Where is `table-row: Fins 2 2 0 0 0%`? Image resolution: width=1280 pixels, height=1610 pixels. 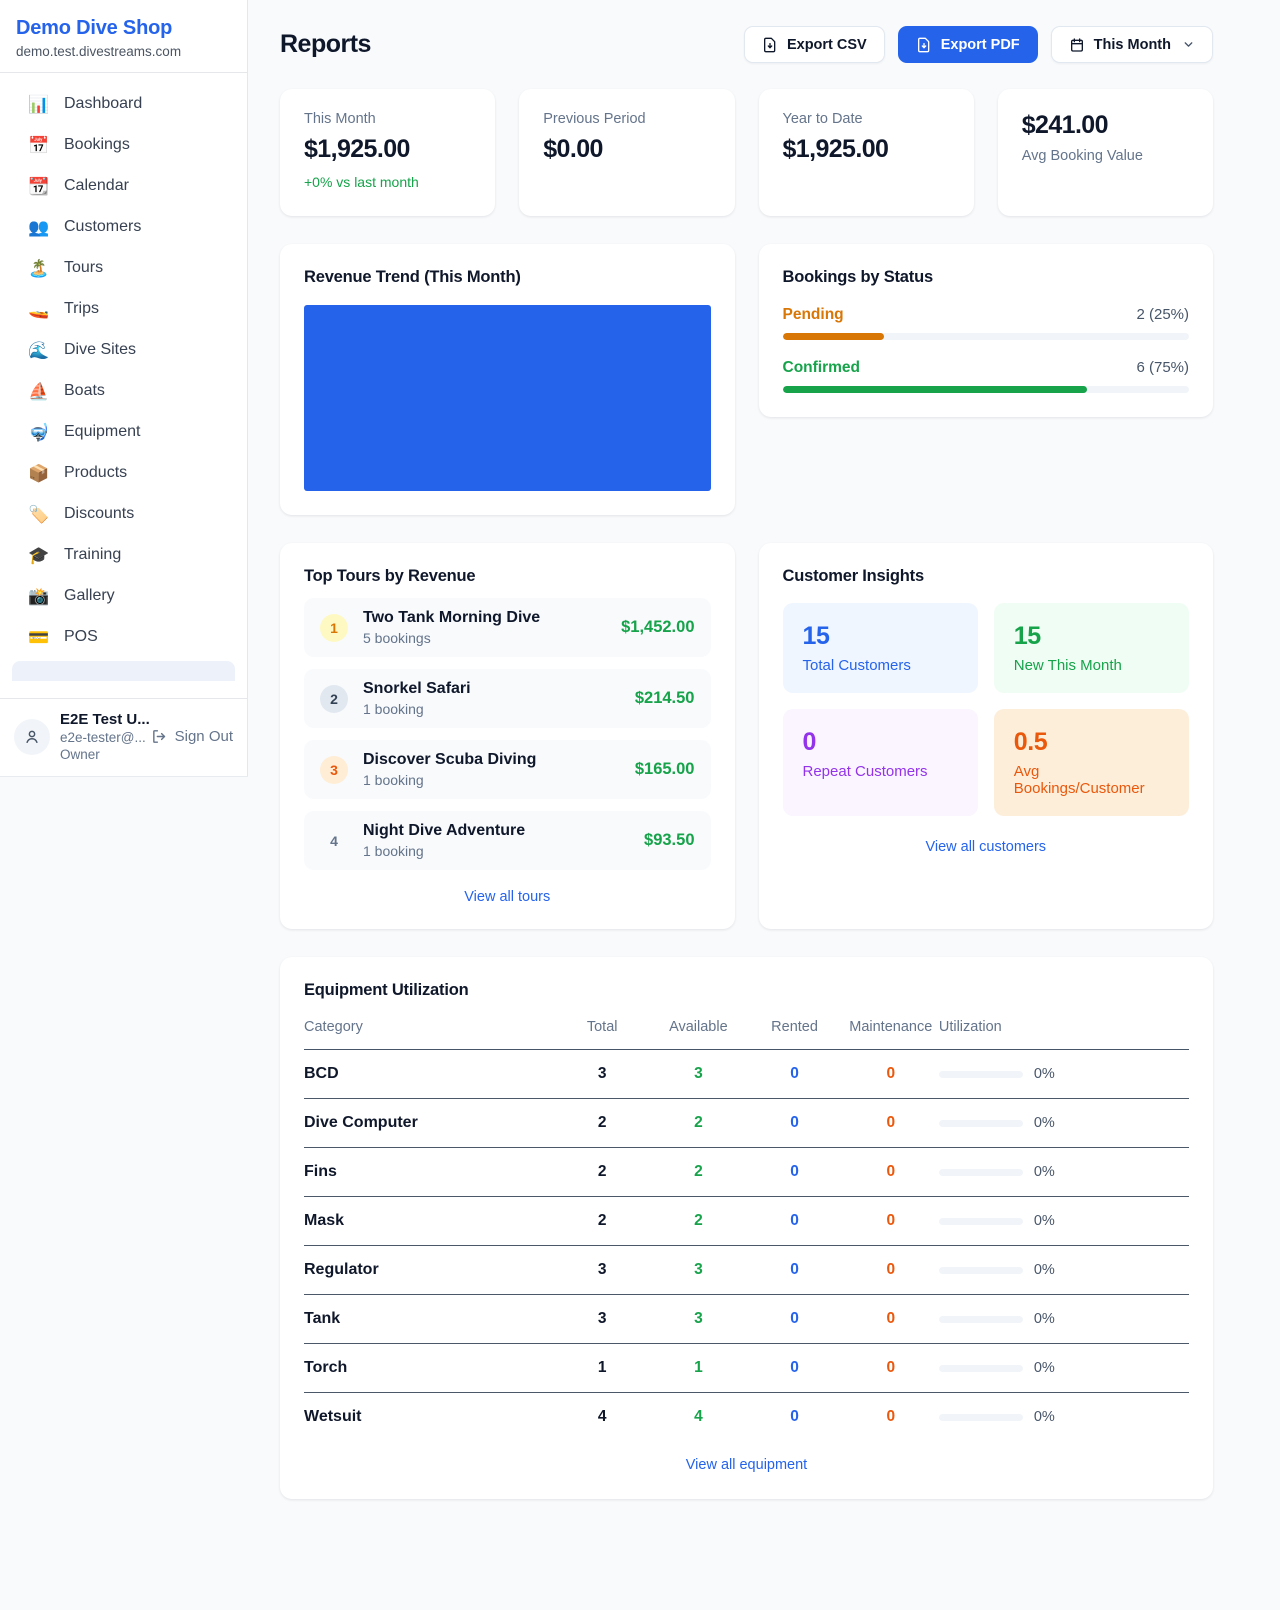
table-row: Fins 2 2 0 0 0% is located at coordinates (746, 1172).